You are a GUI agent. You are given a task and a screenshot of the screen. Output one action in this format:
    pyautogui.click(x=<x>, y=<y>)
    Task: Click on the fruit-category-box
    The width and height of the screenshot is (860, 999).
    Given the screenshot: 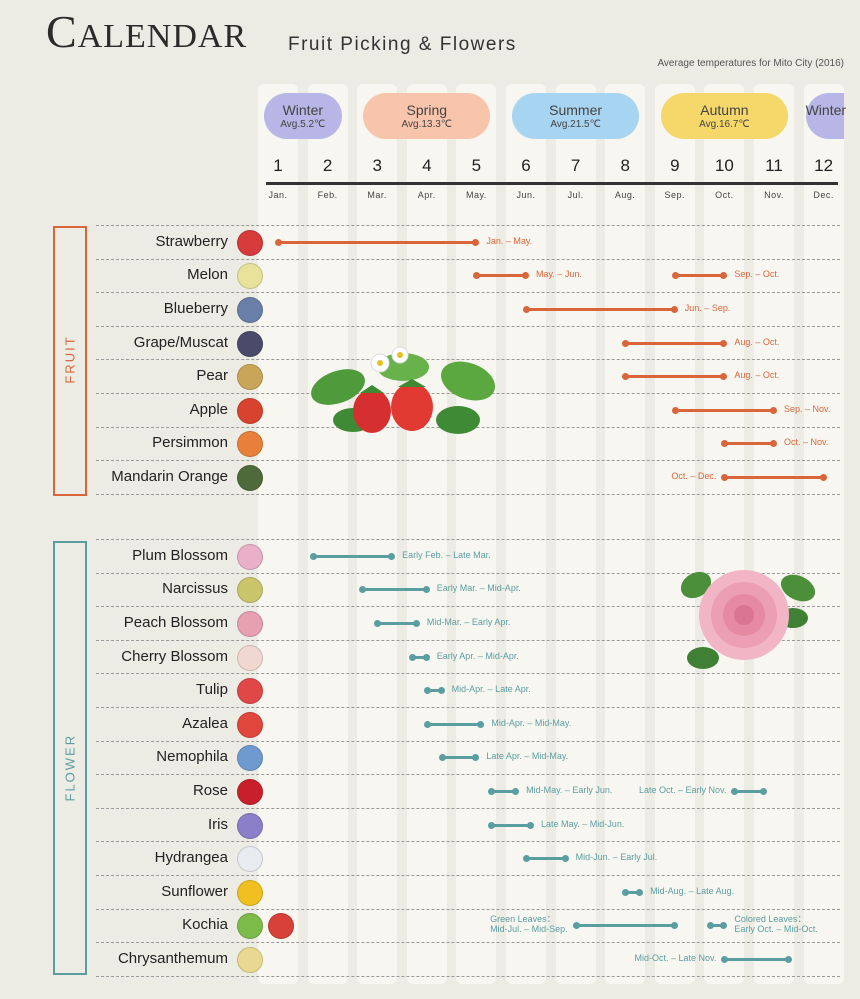 What is the action you would take?
    pyautogui.click(x=70, y=361)
    